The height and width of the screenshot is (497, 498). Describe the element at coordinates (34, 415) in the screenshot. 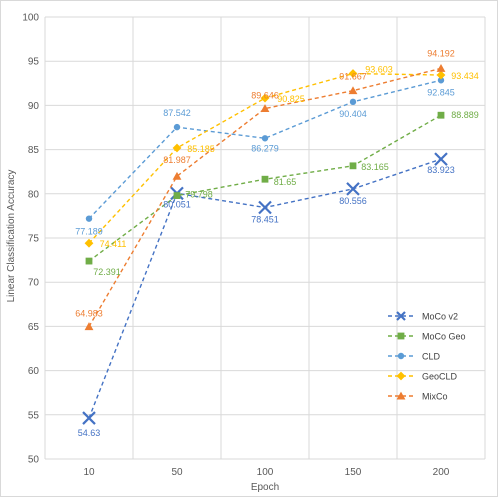

I see `y-tick-label: 55` at that location.